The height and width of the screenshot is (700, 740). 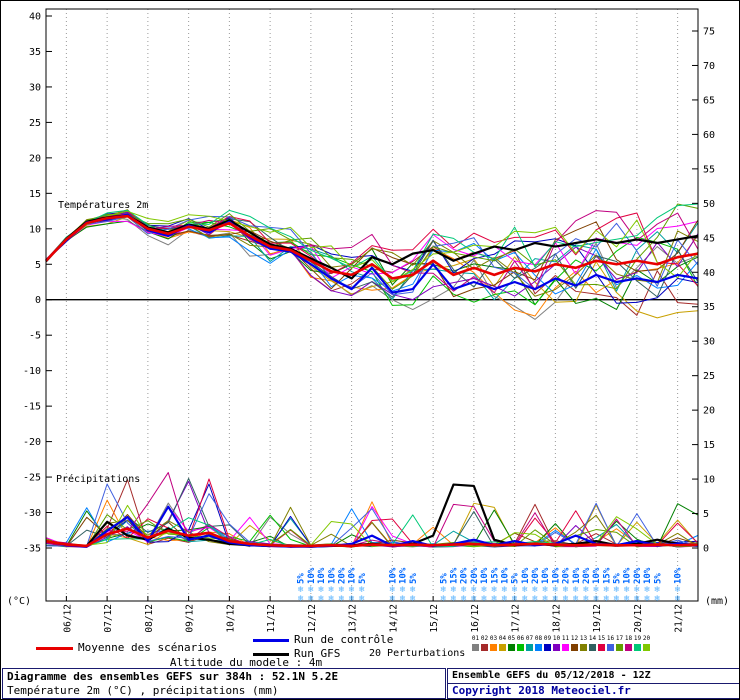 What do you see at coordinates (556, 618) in the screenshot?
I see `svg-text: 18/12` at bounding box center [556, 618].